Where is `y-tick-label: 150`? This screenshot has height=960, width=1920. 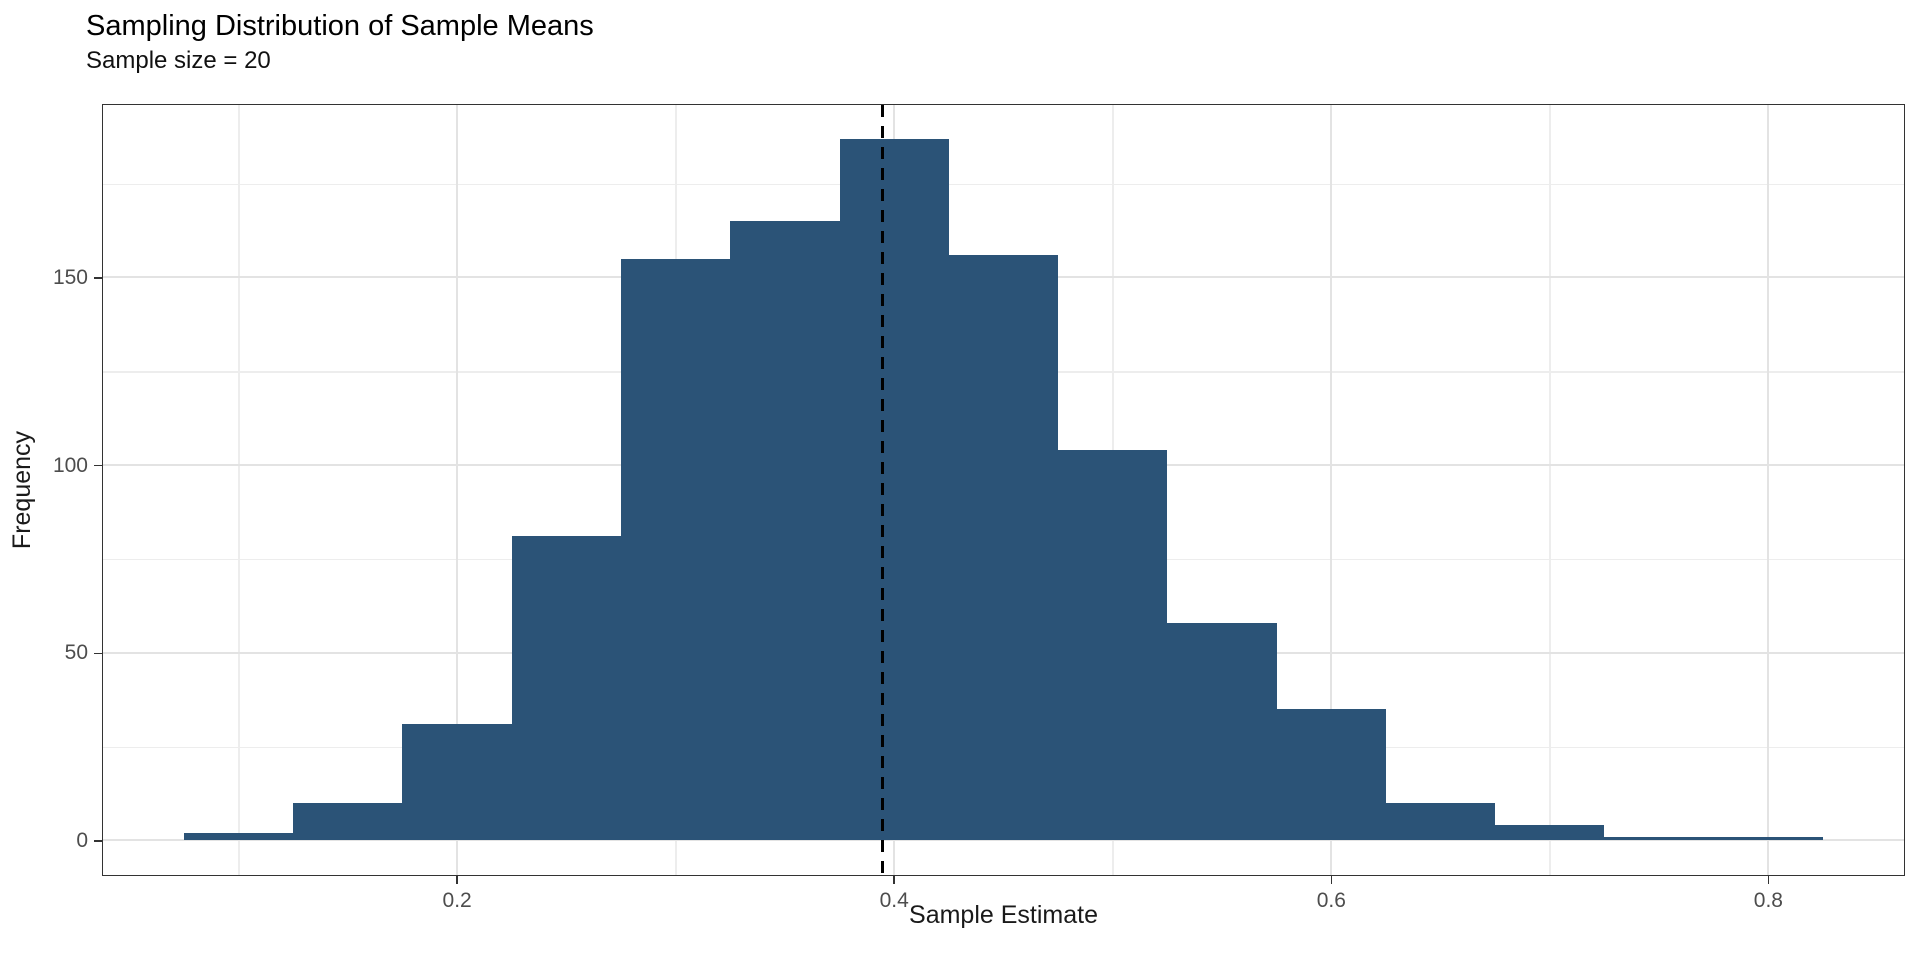 y-tick-label: 150 is located at coordinates (70, 277).